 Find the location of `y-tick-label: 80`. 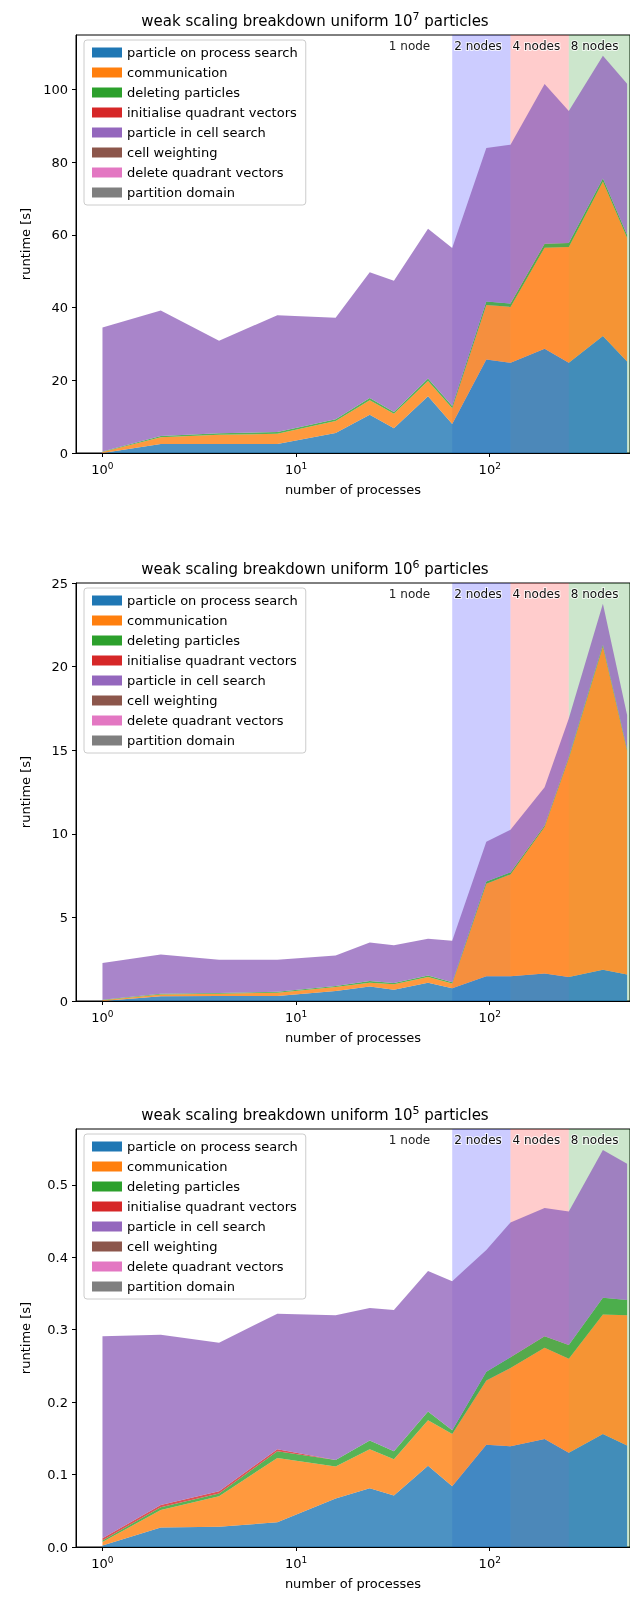

y-tick-label: 80 is located at coordinates (59, 162).